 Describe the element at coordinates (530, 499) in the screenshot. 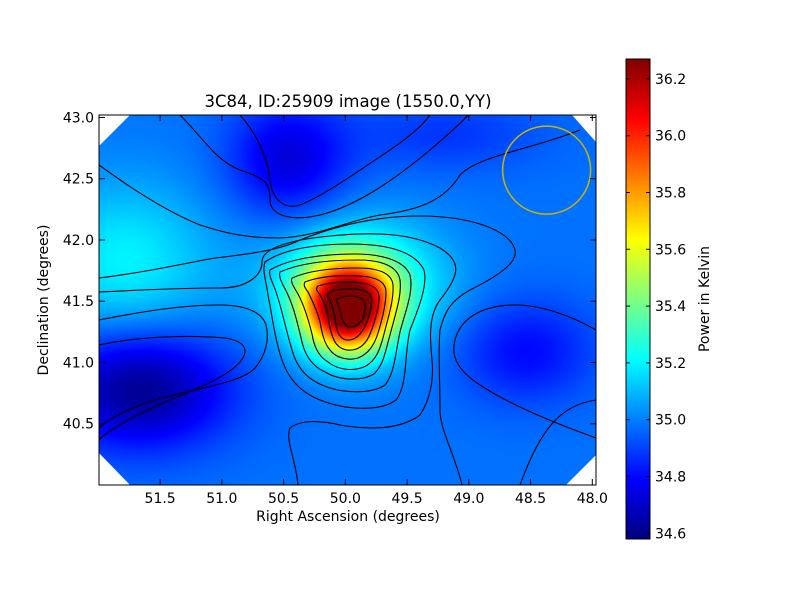

I see `x-tick-label: 48.5` at that location.